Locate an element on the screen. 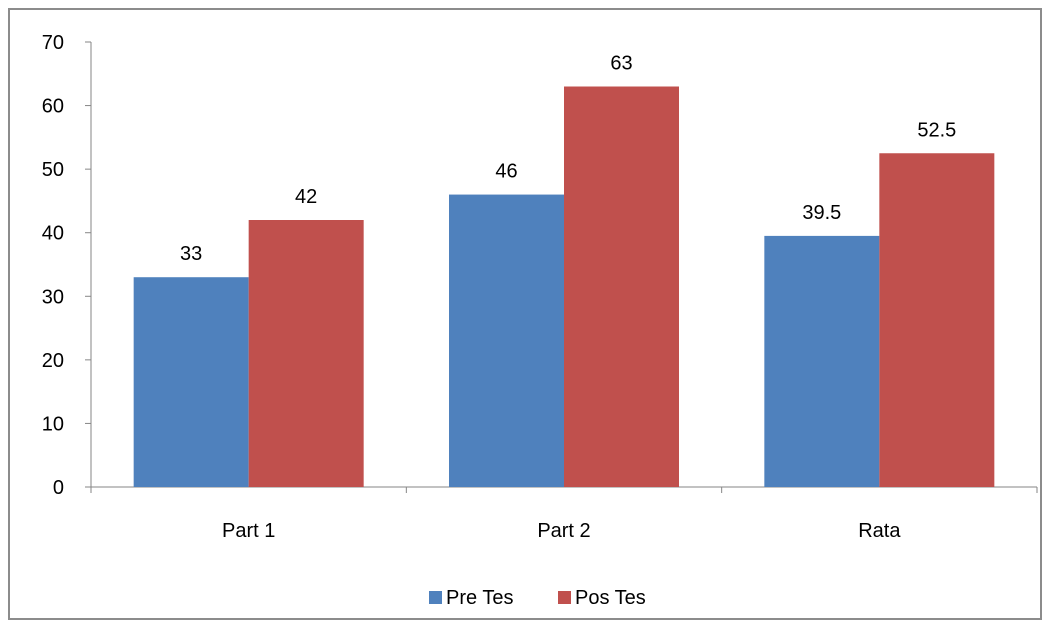 The image size is (1052, 629). y-tick-label: 10 is located at coordinates (53, 424).